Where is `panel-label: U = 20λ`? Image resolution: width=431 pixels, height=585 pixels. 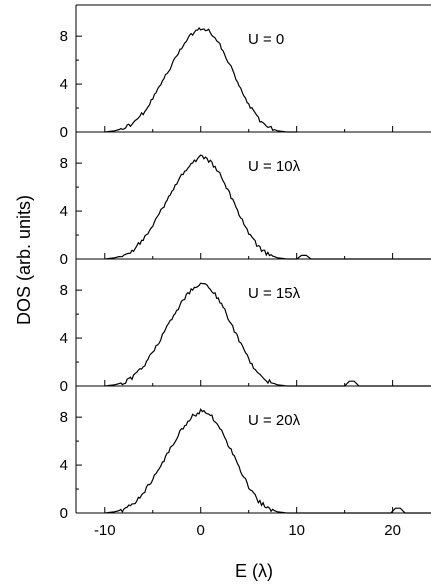
panel-label: U = 20λ is located at coordinates (274, 420).